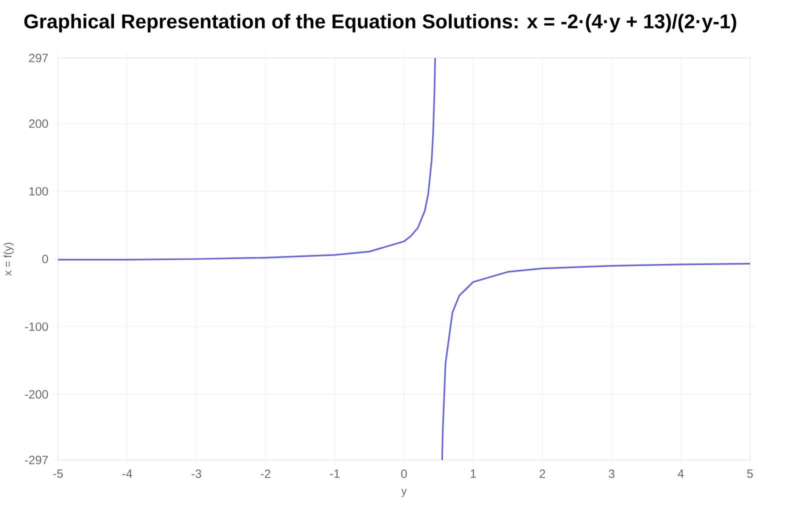 The height and width of the screenshot is (521, 787). I want to click on y-tick-label: 0, so click(45, 259).